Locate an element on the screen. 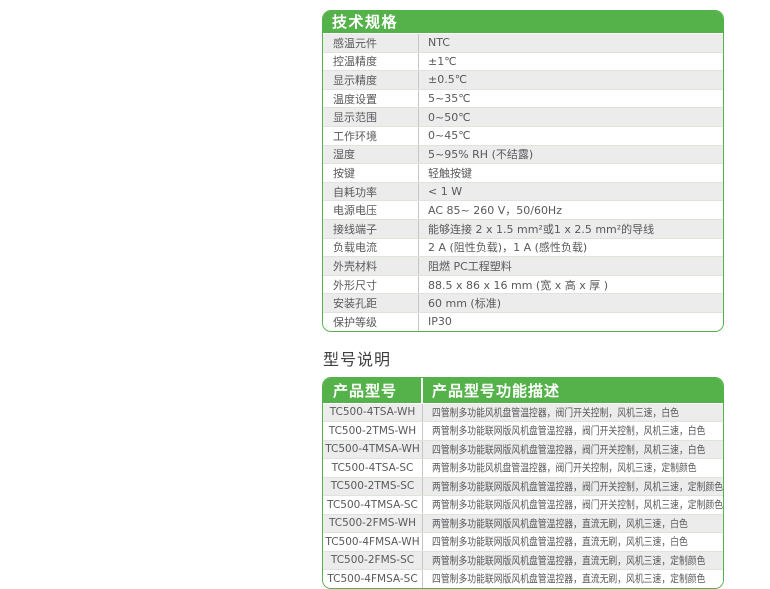 The image size is (770, 589). spec-table-row: 外形尺寸 88.5 x 86 x 16 mm (宽 x 高 x 厚 ) is located at coordinates (523, 284).